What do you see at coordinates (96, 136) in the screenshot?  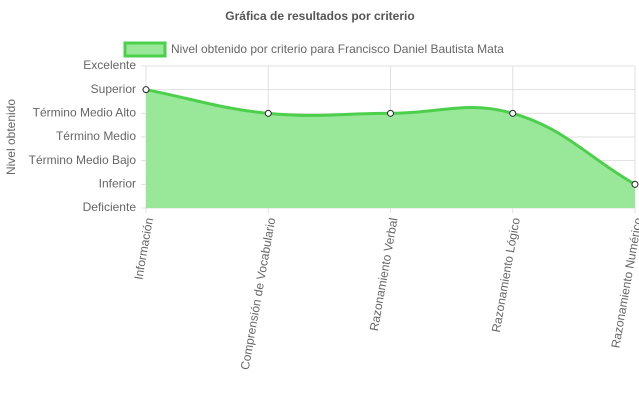 I see `y-tick-label: Término Medio` at bounding box center [96, 136].